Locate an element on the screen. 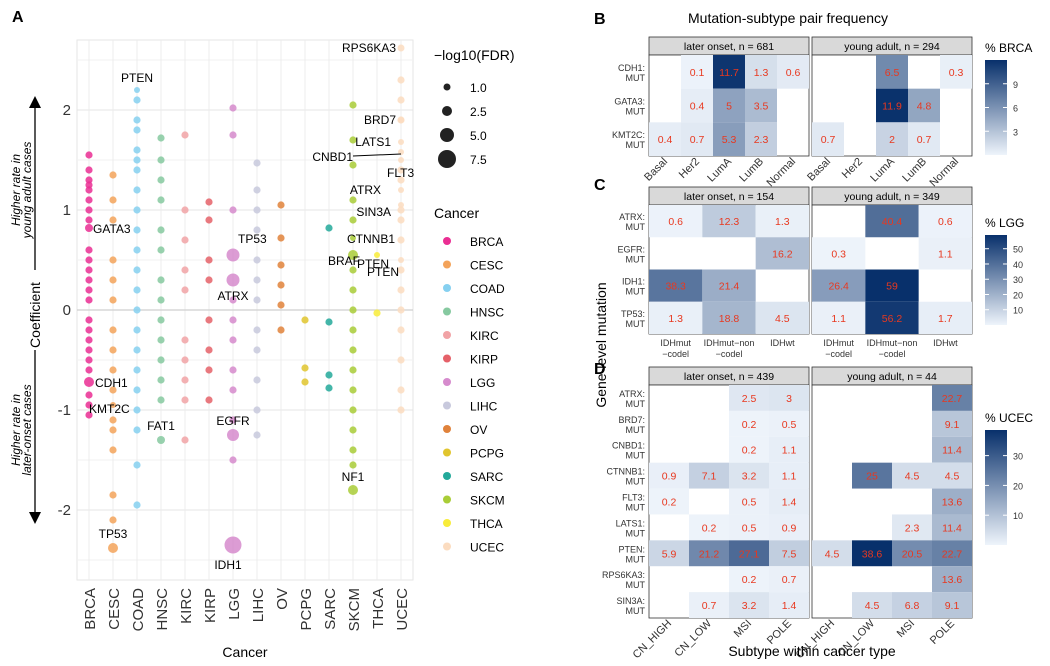 This screenshot has height=666, width=1050. legend-colorbar is located at coordinates (996, 107).